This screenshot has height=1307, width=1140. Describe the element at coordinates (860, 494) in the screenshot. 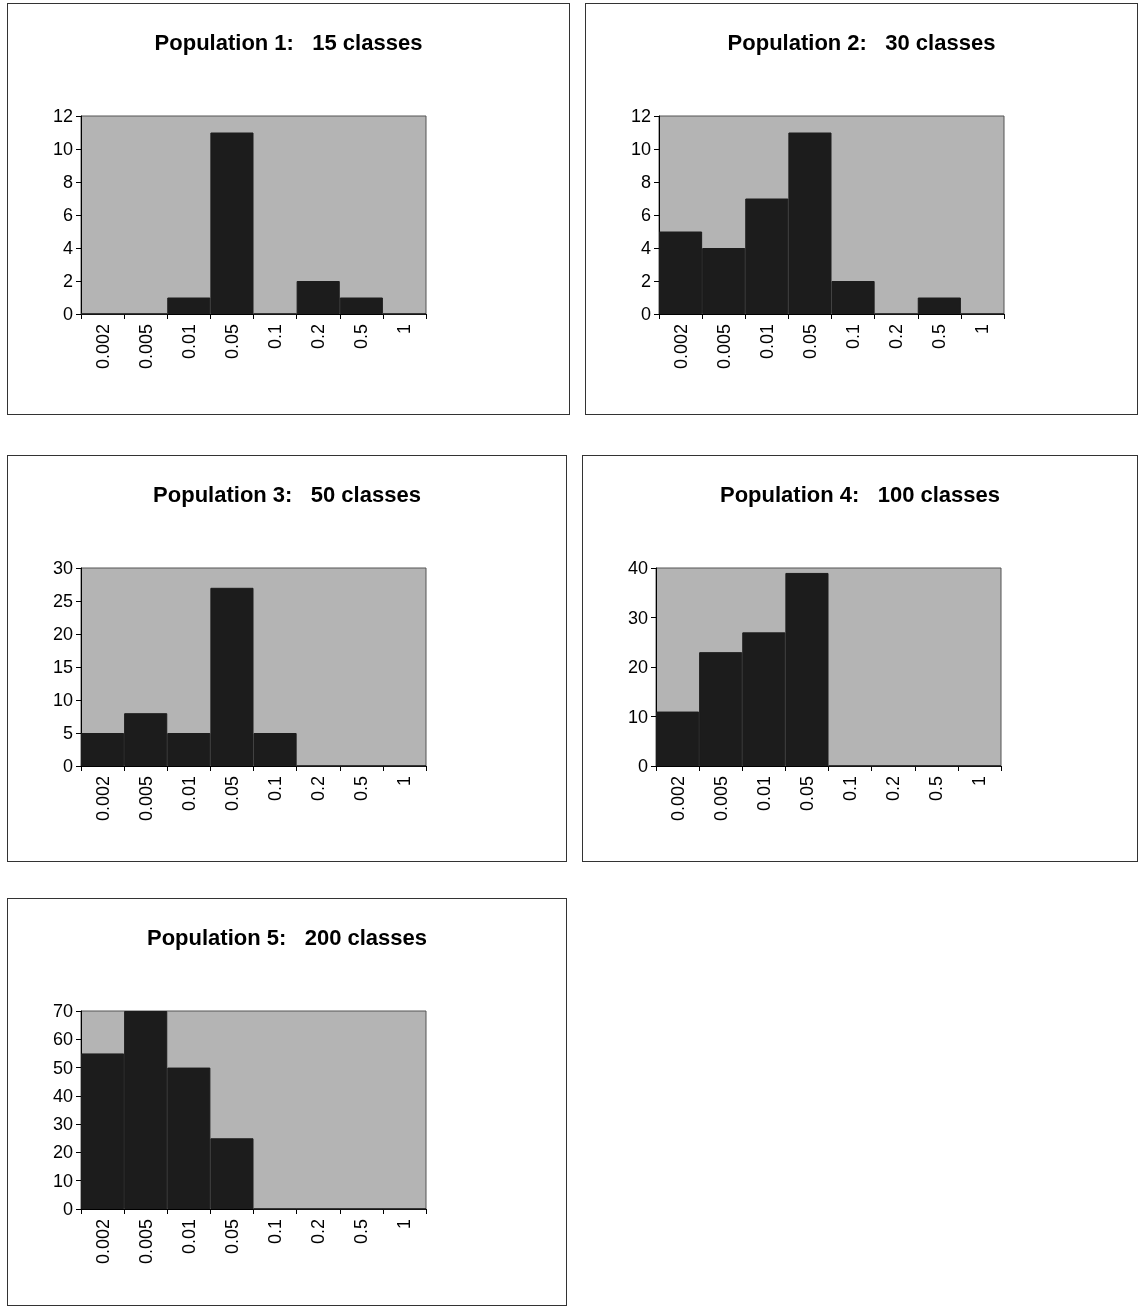

I see `chart-title: Population 4: 100 classes` at that location.